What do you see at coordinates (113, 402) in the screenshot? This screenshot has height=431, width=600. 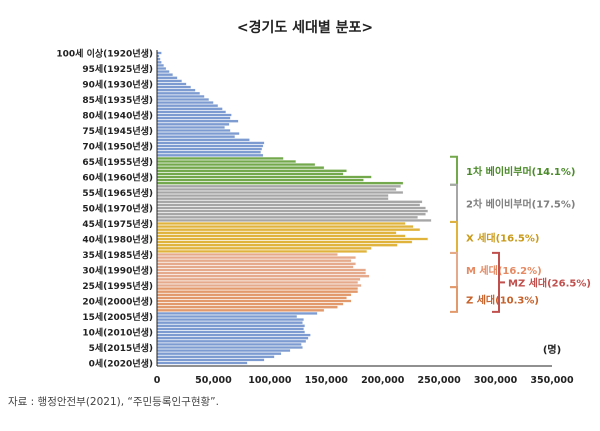 I see `source-note: 자료 : 행정안전부(2021), “주민등록인구현황”.` at bounding box center [113, 402].